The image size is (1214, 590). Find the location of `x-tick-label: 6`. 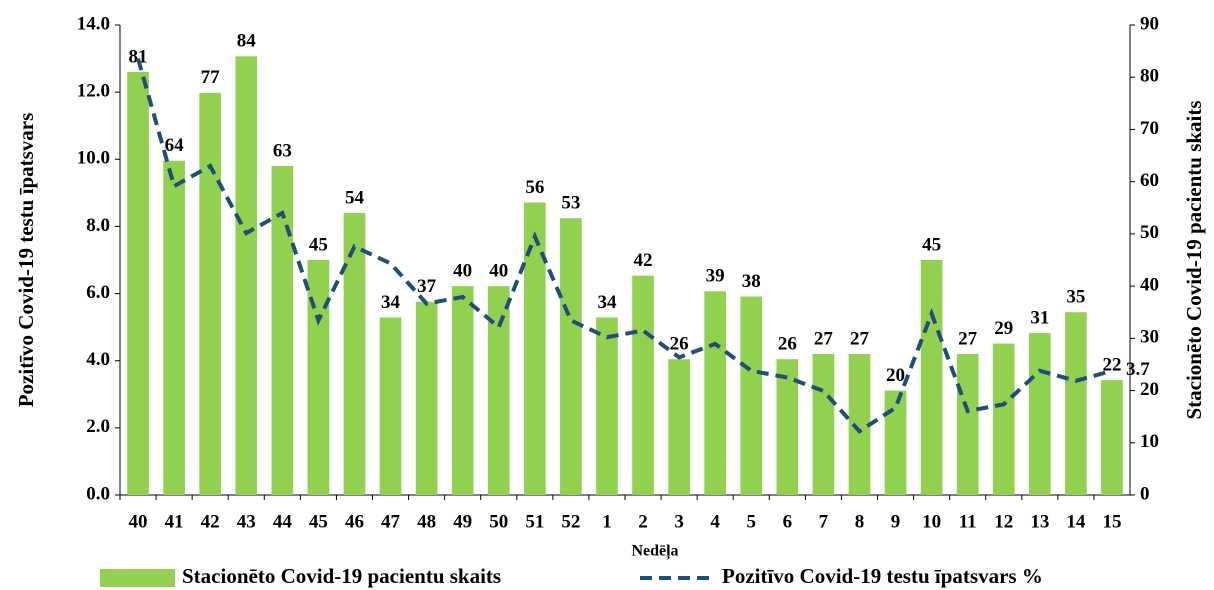

x-tick-label: 6 is located at coordinates (788, 521).